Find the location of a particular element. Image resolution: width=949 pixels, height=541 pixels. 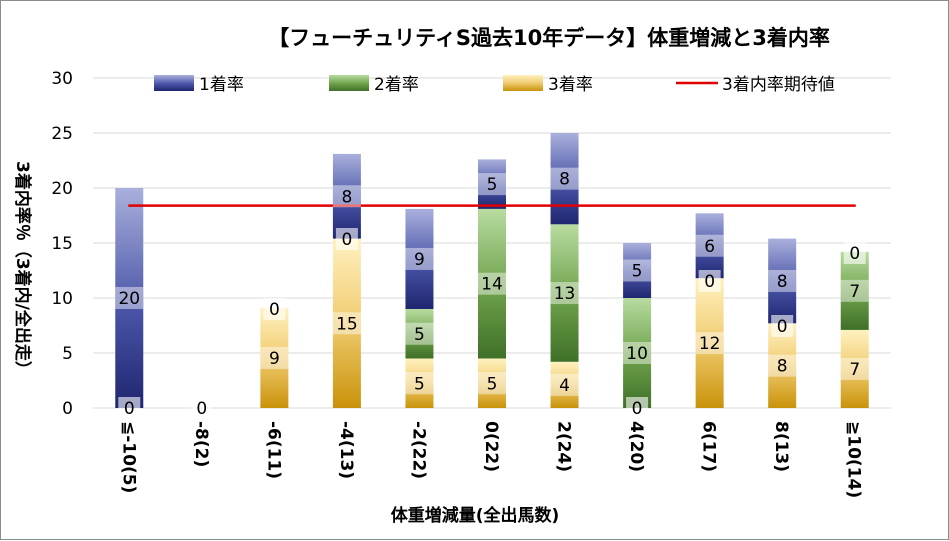

x-category-label-10: ≧10(14) is located at coordinates (854, 459).